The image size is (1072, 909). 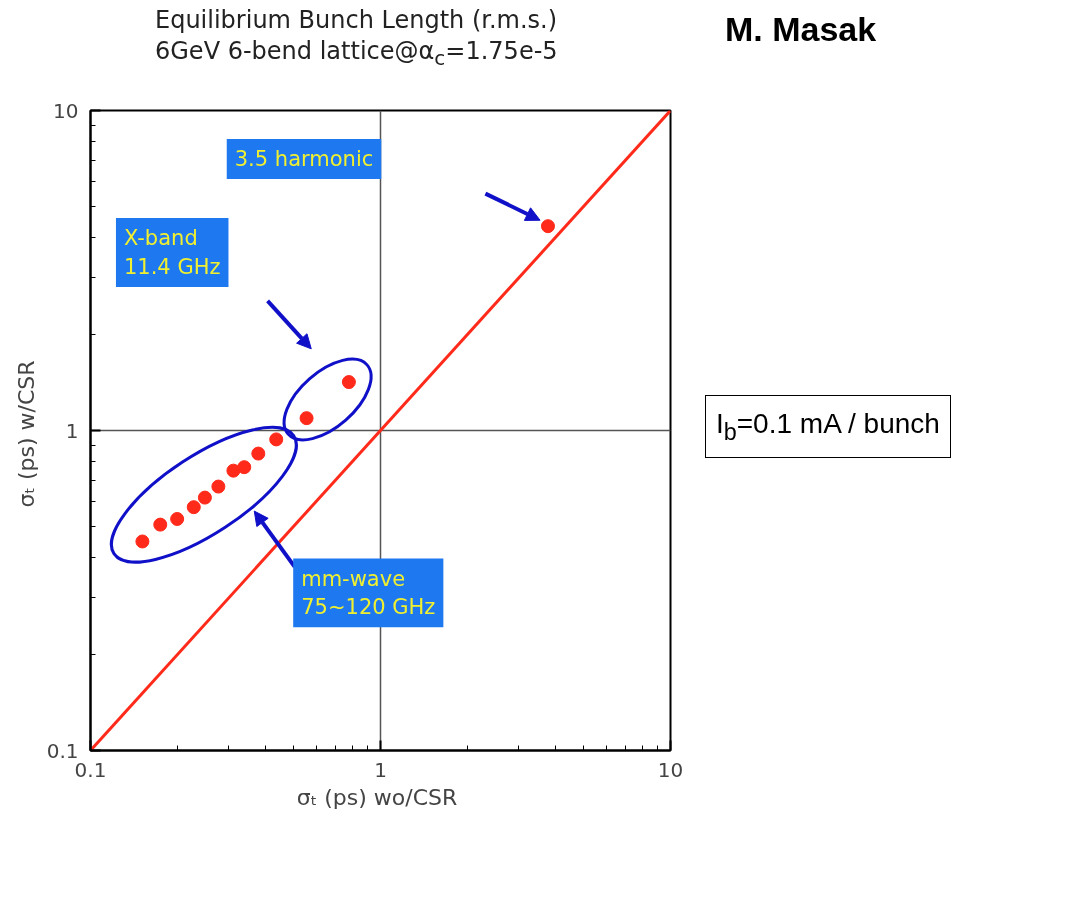 I want to click on annotation: X-band 11.4 GHz, so click(x=172, y=252).